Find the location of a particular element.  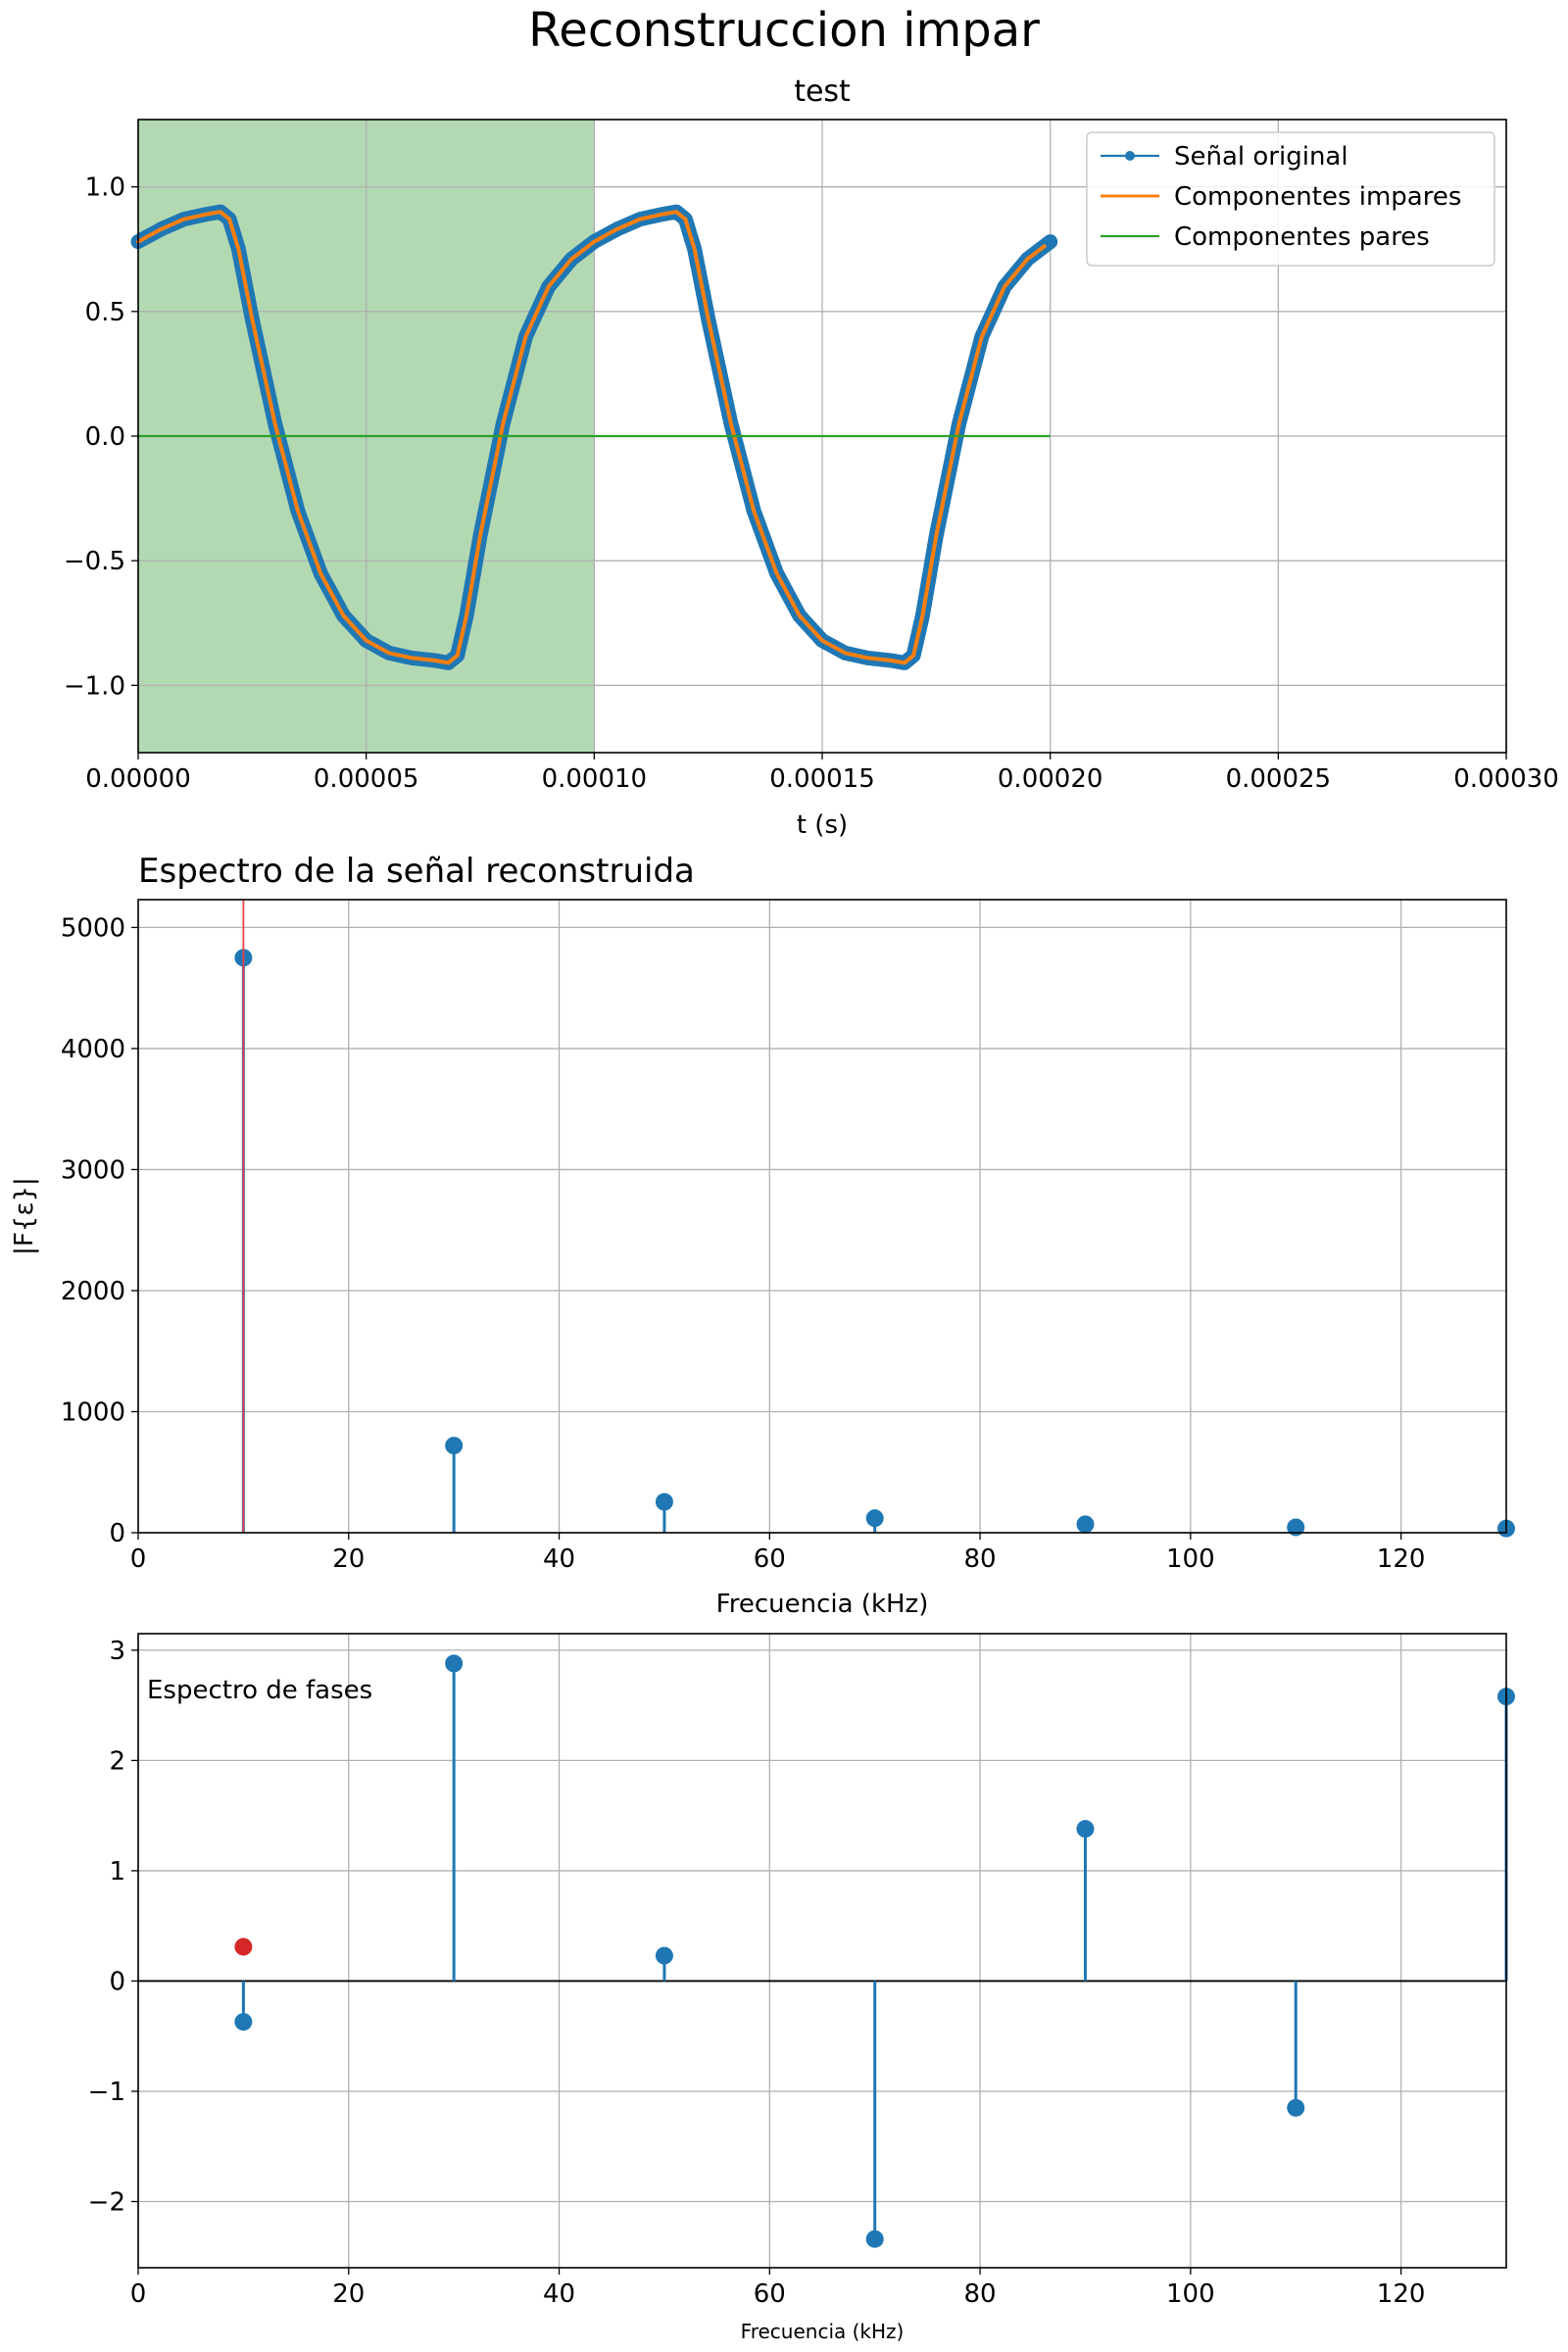

y-tick-label: 1000 is located at coordinates (93, 1412).